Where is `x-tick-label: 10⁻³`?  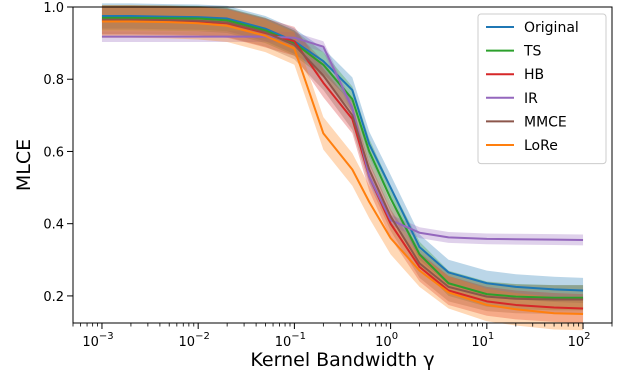 x-tick-label: 10⁻³ is located at coordinates (97, 340).